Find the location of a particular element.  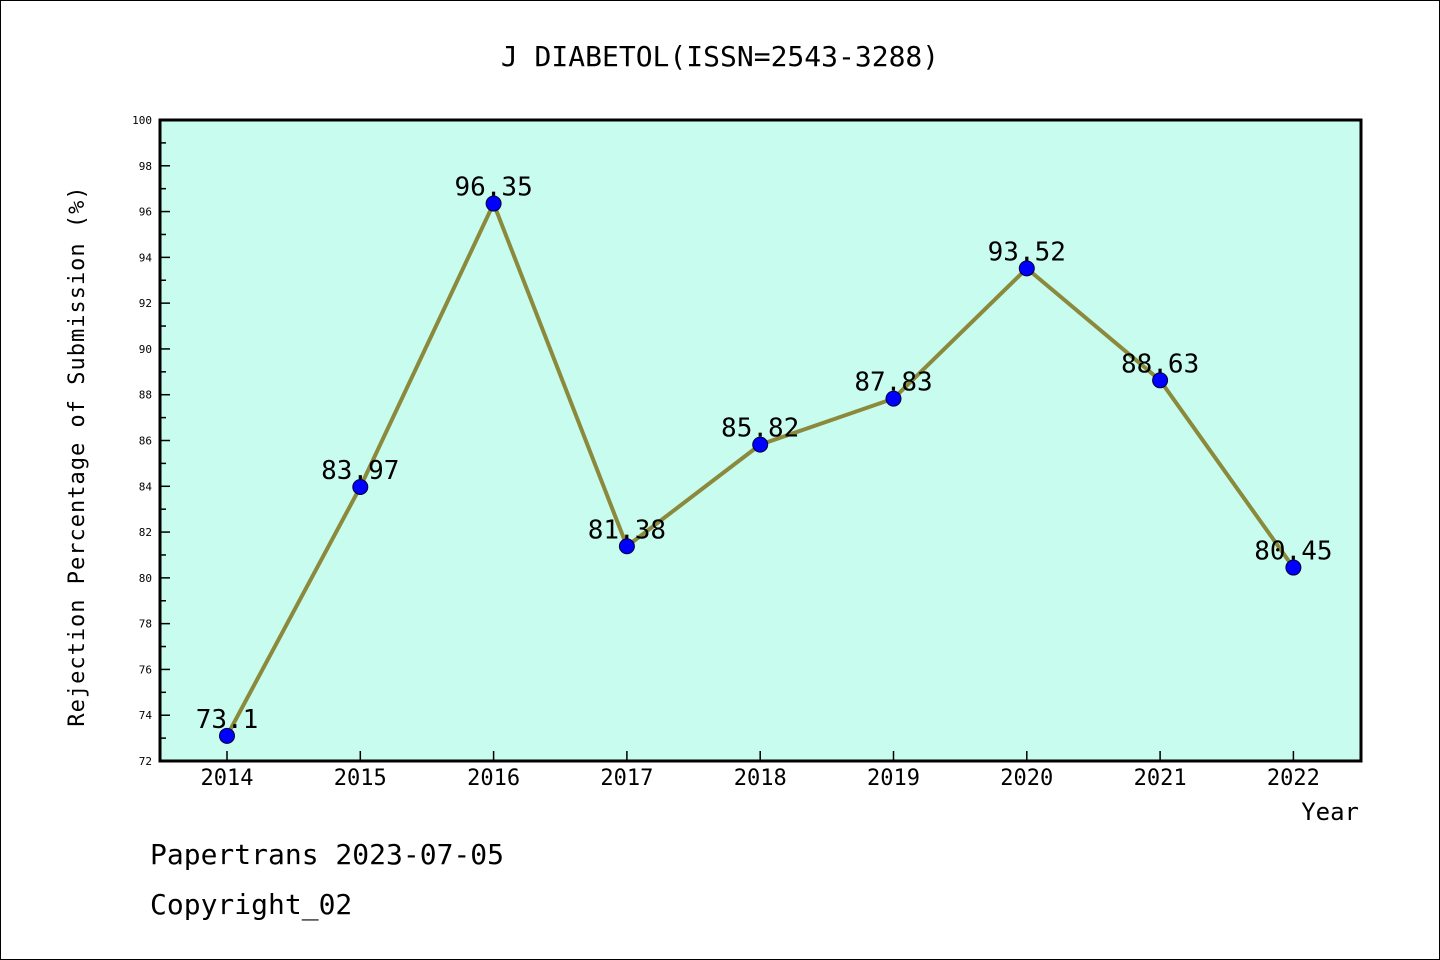

data-label: 93.52 is located at coordinates (1027, 252).